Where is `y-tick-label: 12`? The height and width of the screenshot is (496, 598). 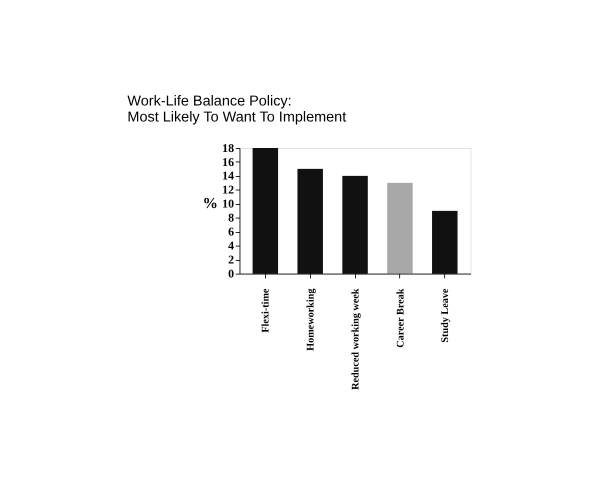
y-tick-label: 12 is located at coordinates (228, 189).